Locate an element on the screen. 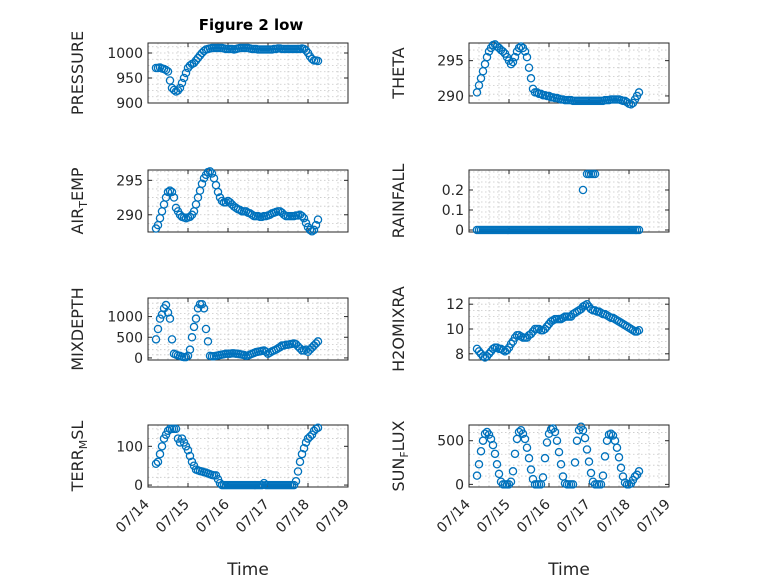 This screenshot has height=583, width=778. y-label-subscript: F is located at coordinates (404, 454).